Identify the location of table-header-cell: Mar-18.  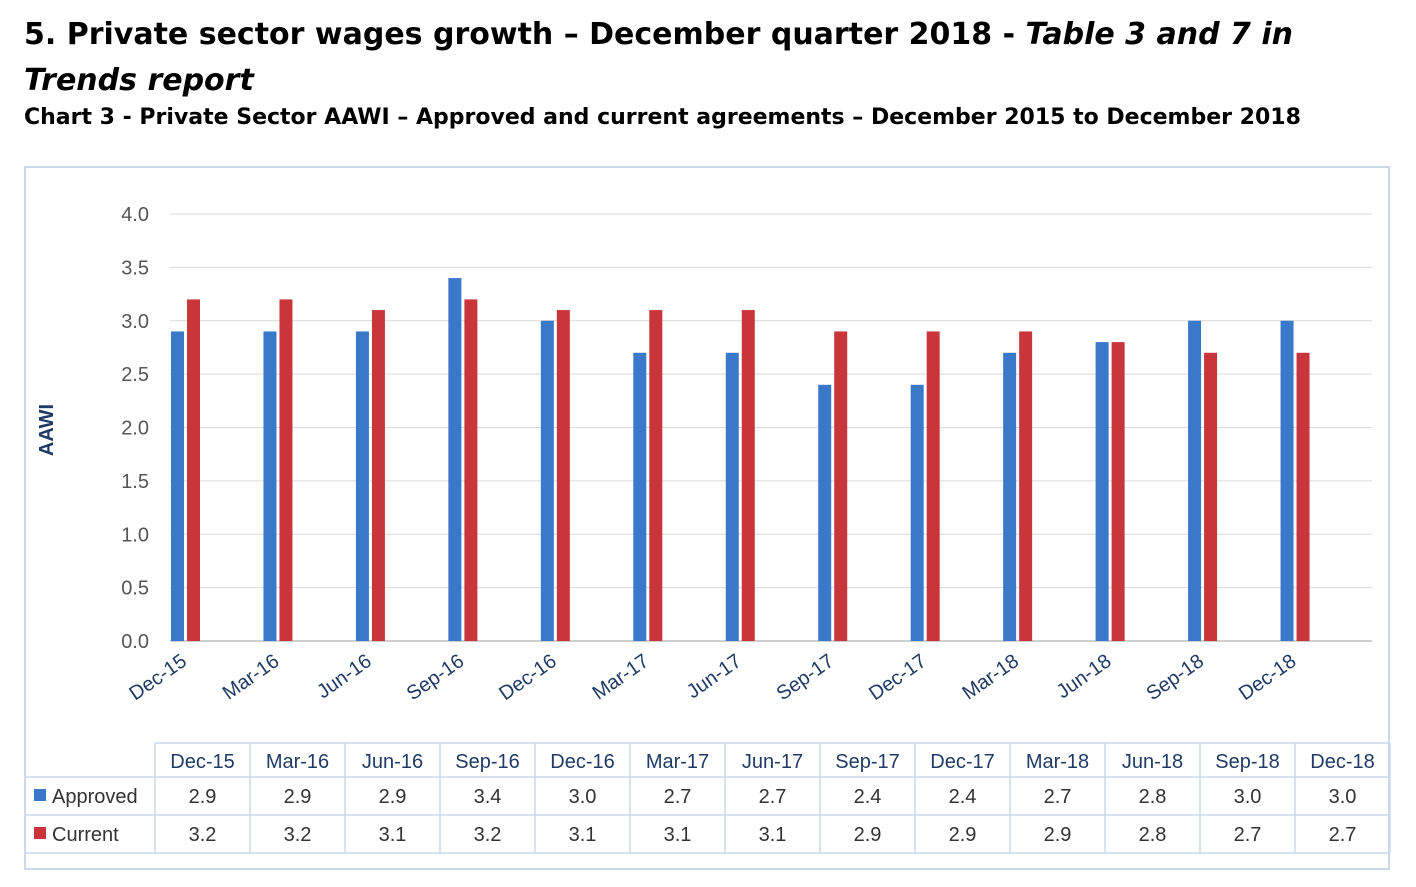
(1057, 762).